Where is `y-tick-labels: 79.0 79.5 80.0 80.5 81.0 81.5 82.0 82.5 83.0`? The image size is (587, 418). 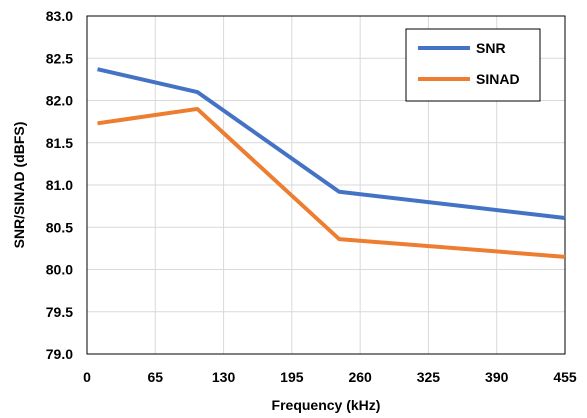
y-tick-labels: 79.0 79.5 80.0 80.5 81.0 81.5 82.0 82.5 83.0 is located at coordinates (59, 185).